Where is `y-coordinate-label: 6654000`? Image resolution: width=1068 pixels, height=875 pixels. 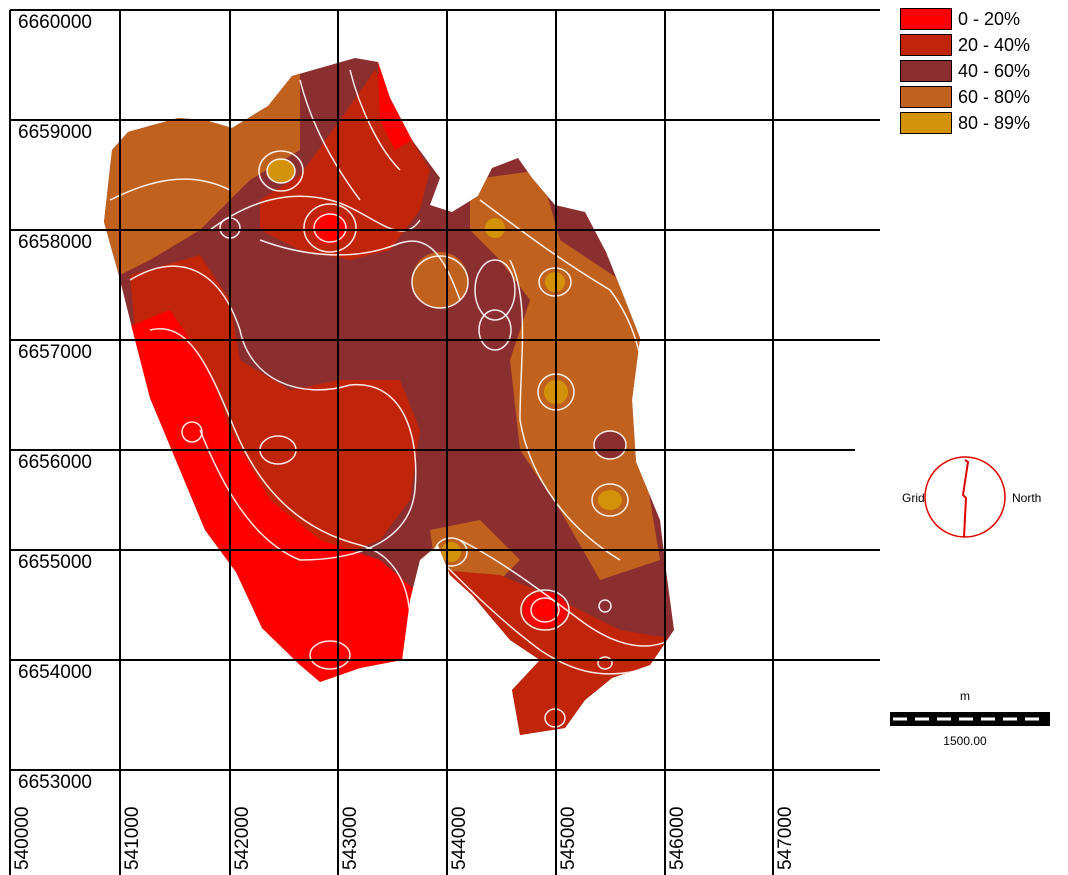 y-coordinate-label: 6654000 is located at coordinates (55, 672).